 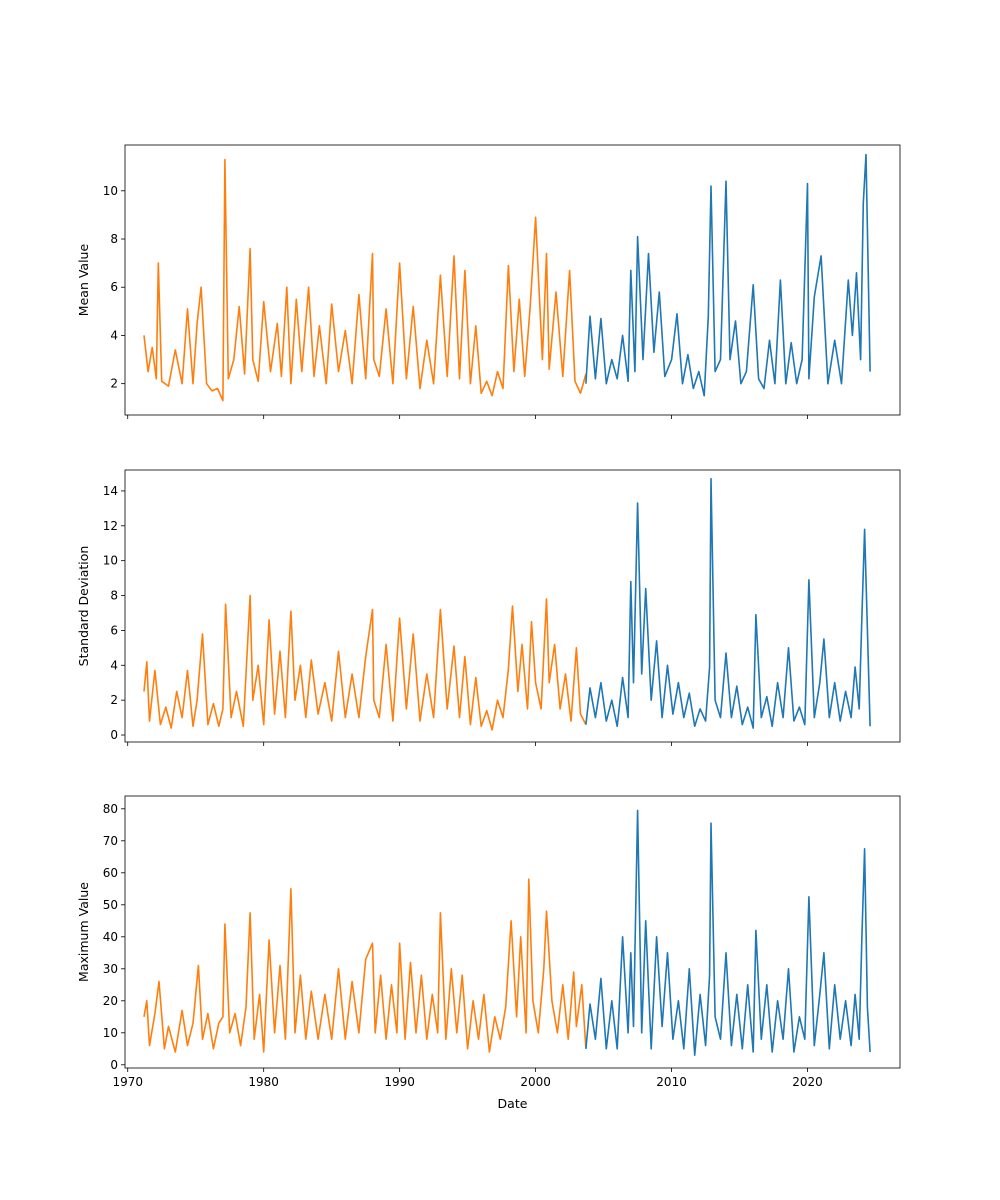 I want to click on y-tick-label: 20, so click(x=110, y=1001).